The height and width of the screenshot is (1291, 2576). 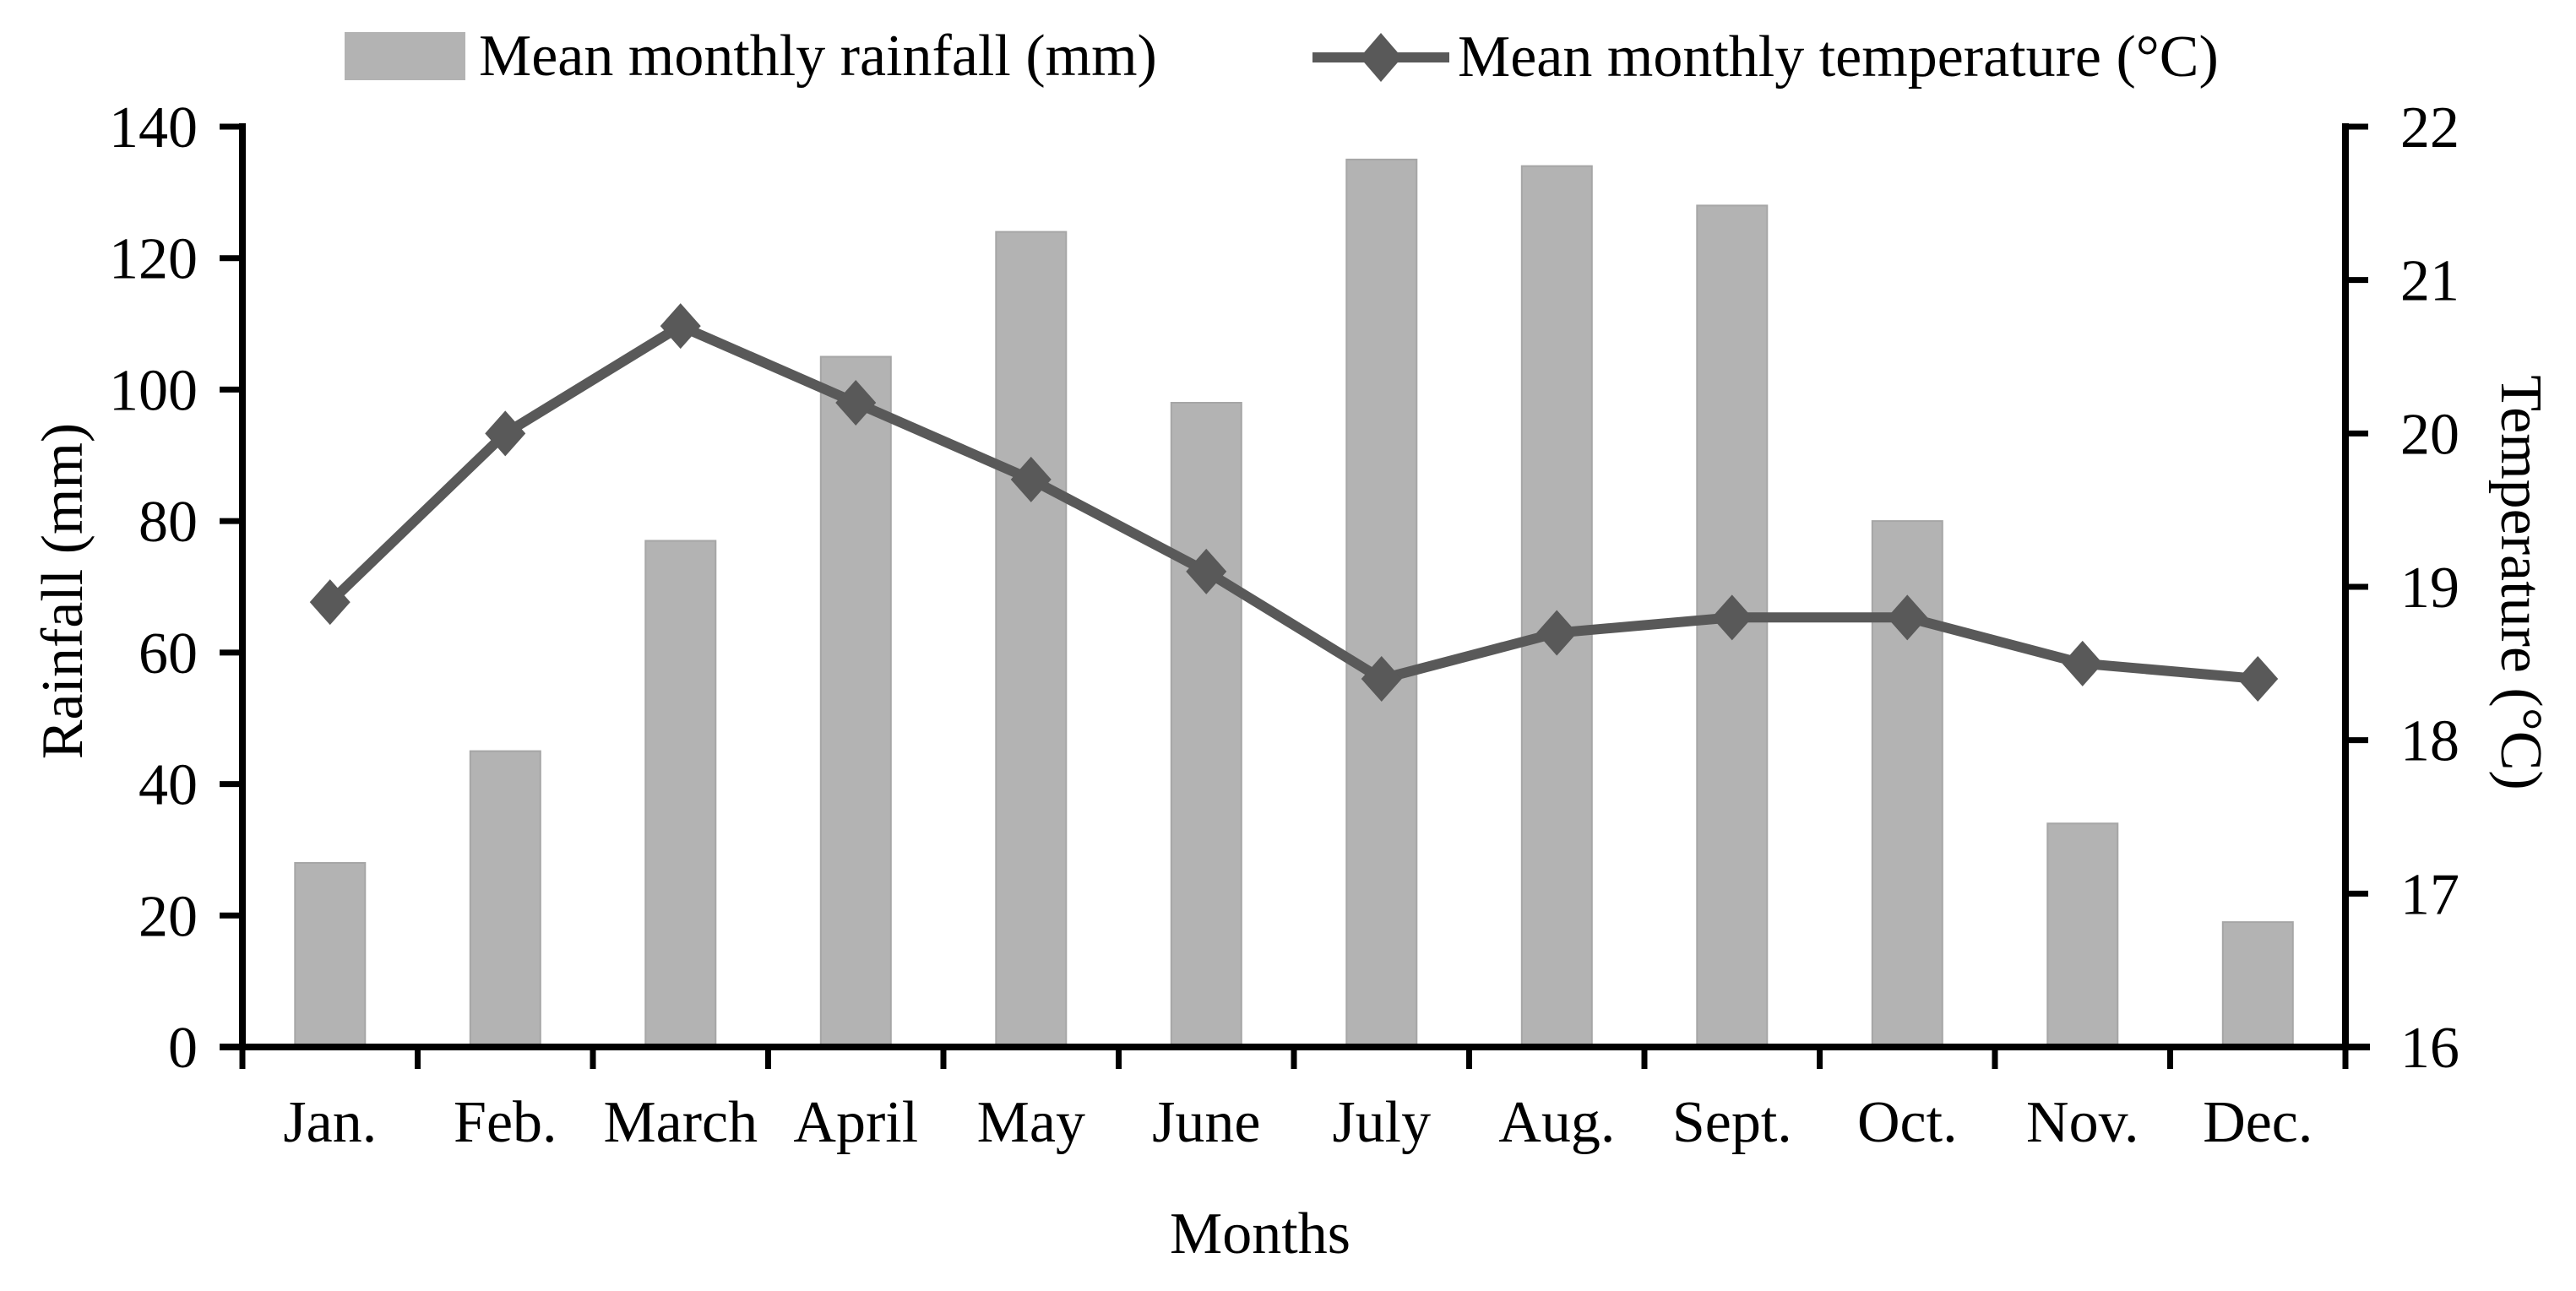 What do you see at coordinates (505, 899) in the screenshot?
I see `rainfall-bar-Feb` at bounding box center [505, 899].